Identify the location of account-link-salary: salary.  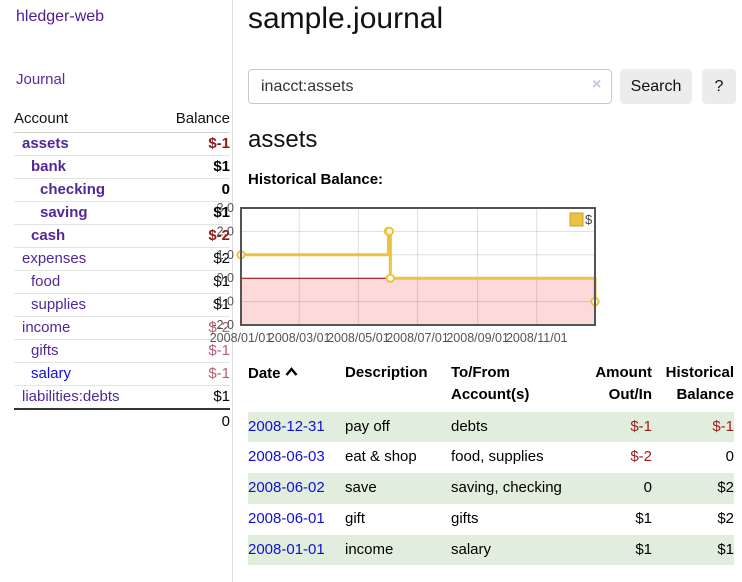
(51, 373).